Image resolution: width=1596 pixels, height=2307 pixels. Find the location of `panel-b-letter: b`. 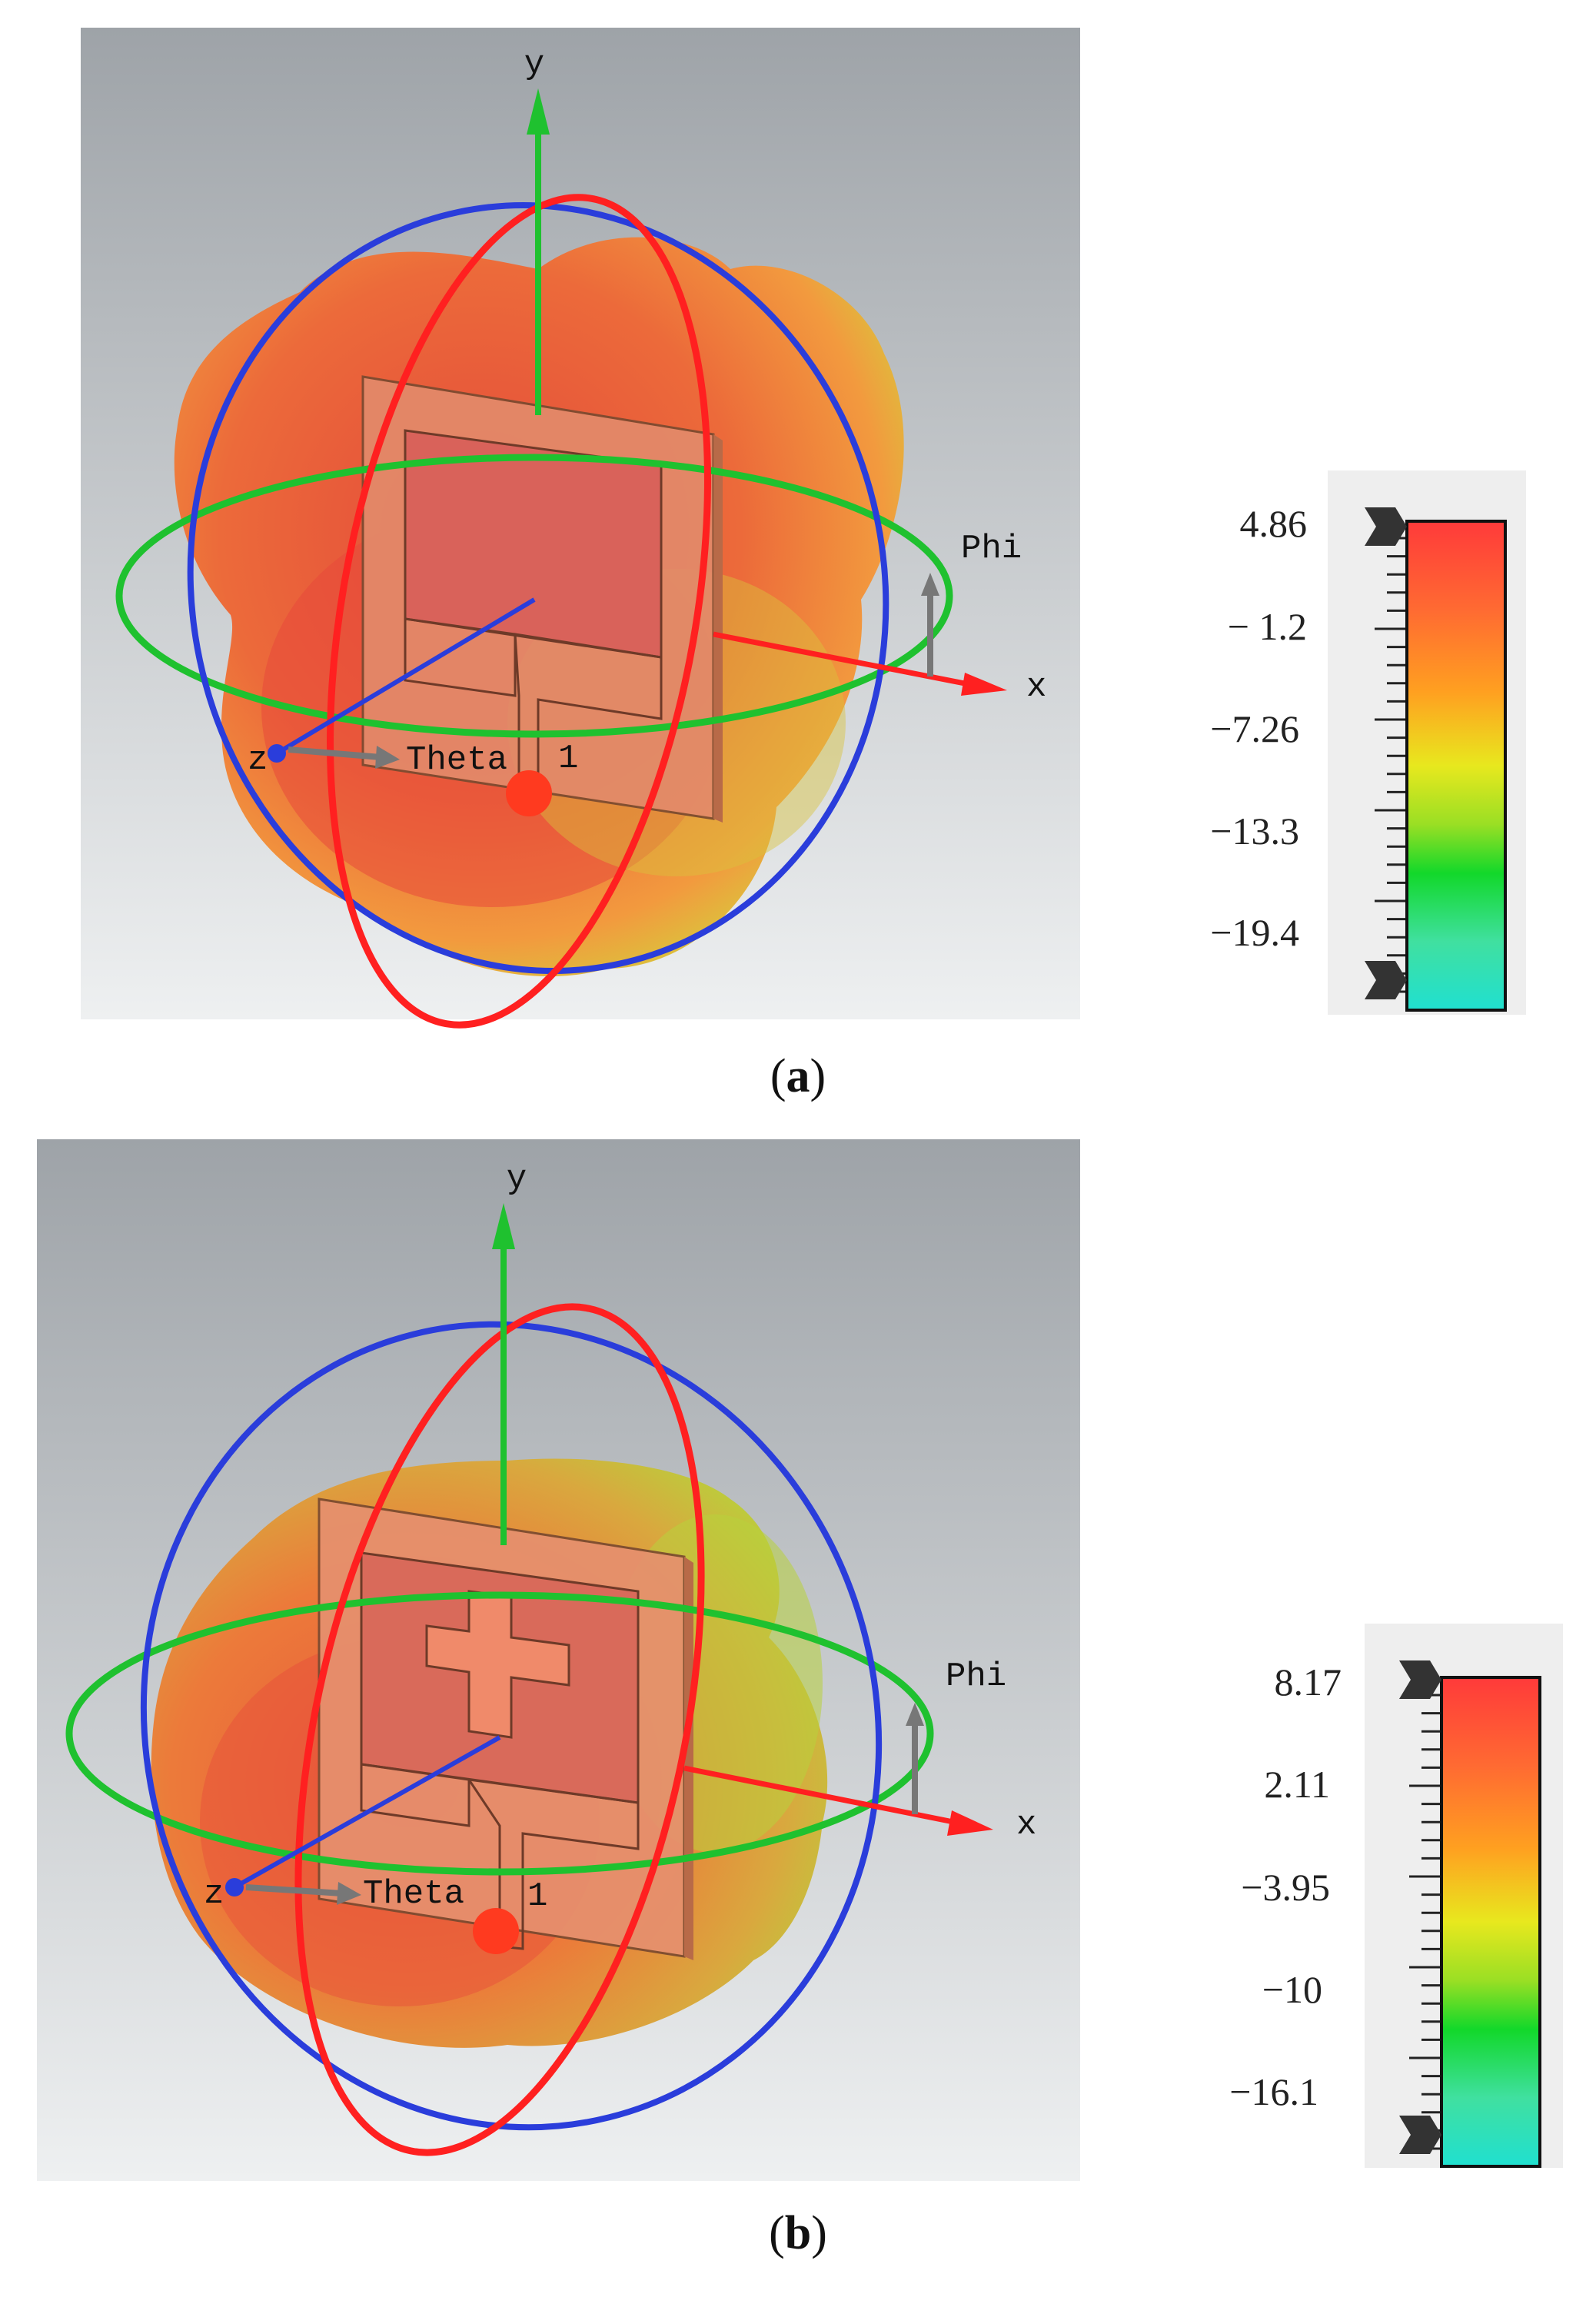

panel-b-letter: b is located at coordinates (798, 2233).